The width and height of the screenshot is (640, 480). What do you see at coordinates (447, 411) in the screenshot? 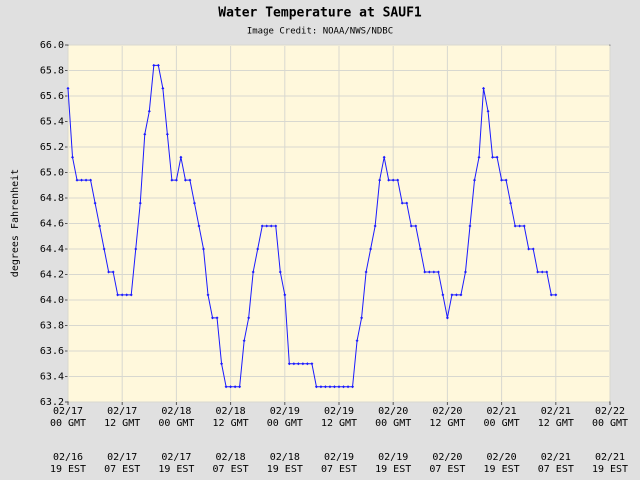
I see `x-tick-date: 02/20` at bounding box center [447, 411].